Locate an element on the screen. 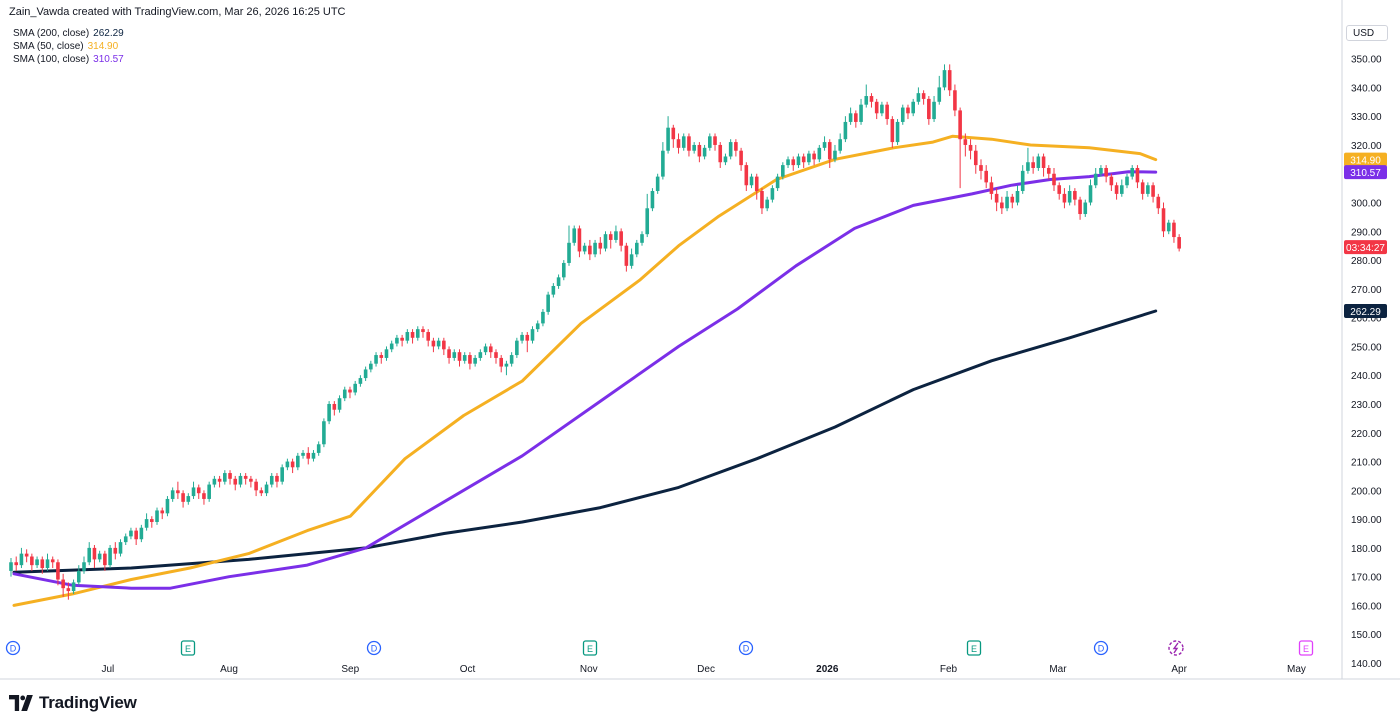 The height and width of the screenshot is (725, 1400). sma-100-price-tag: 310.57 is located at coordinates (1365, 172).